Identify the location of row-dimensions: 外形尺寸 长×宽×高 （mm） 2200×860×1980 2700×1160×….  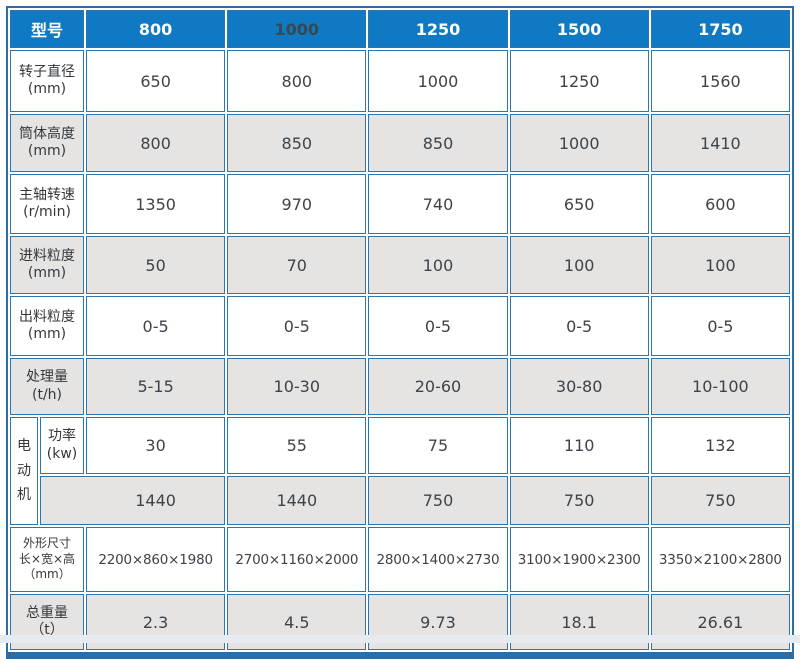
(400, 559).